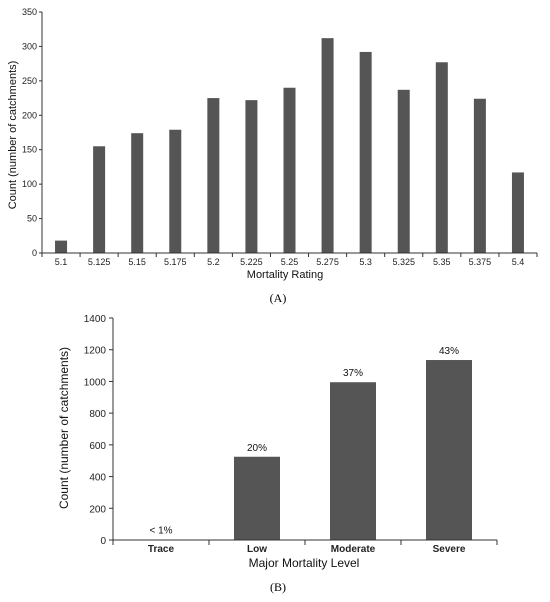 This screenshot has width=550, height=602. I want to click on chart-b-y-tick-label: 1400, so click(95, 319).